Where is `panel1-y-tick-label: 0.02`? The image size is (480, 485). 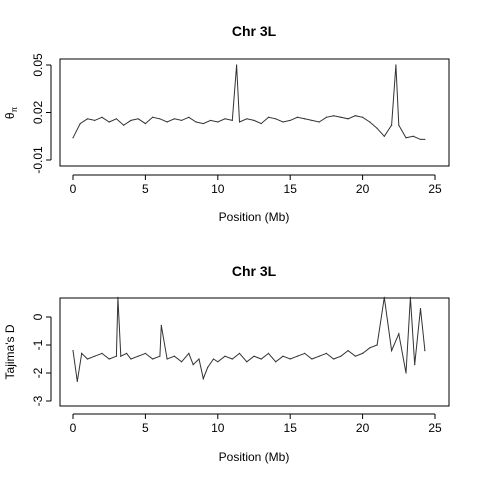 panel1-y-tick-label: 0.02 is located at coordinates (38, 112).